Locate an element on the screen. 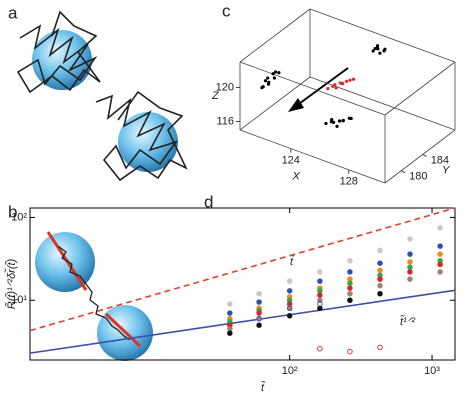  z-axis-label: Z is located at coordinates (215, 96).